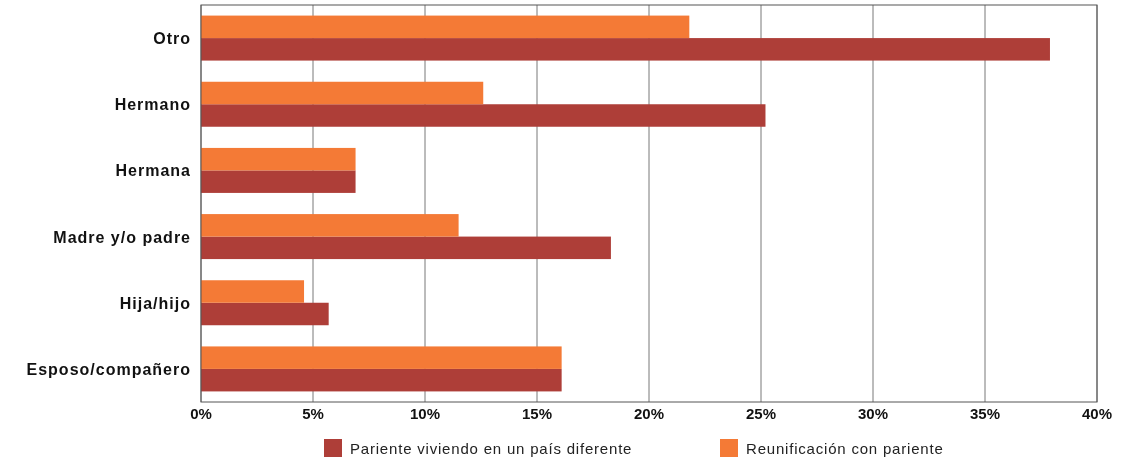 The height and width of the screenshot is (460, 1126). I want to click on x-tick-label: 30%, so click(873, 413).